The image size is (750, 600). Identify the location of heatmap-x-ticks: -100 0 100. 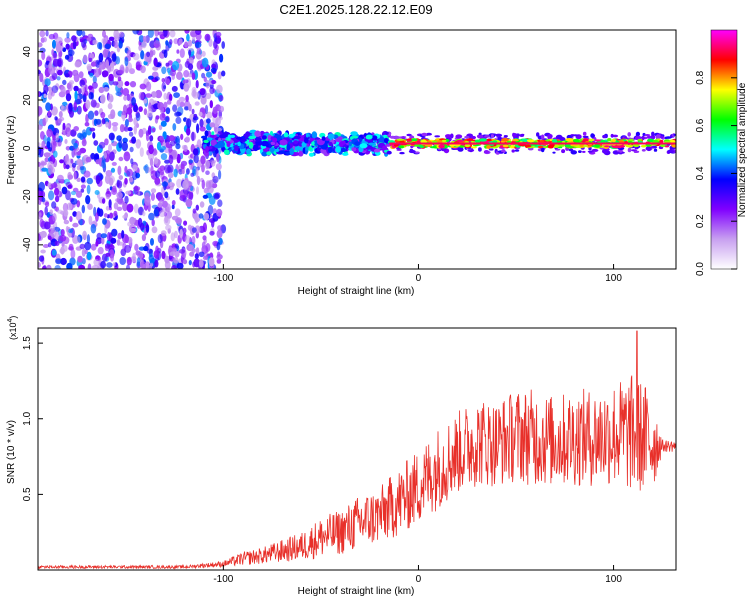
(417, 274).